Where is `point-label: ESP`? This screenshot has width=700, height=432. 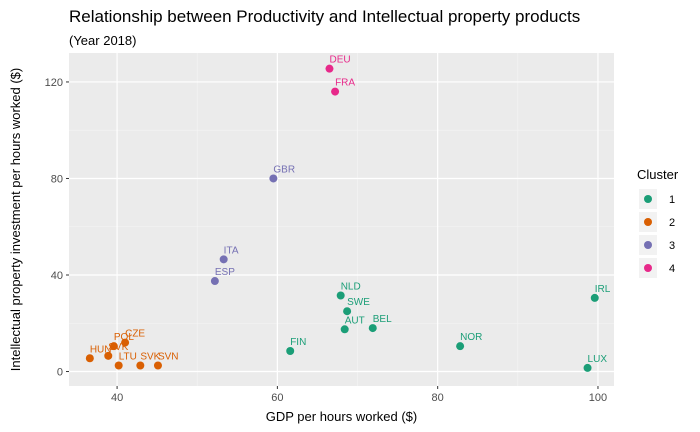 point-label: ESP is located at coordinates (225, 272).